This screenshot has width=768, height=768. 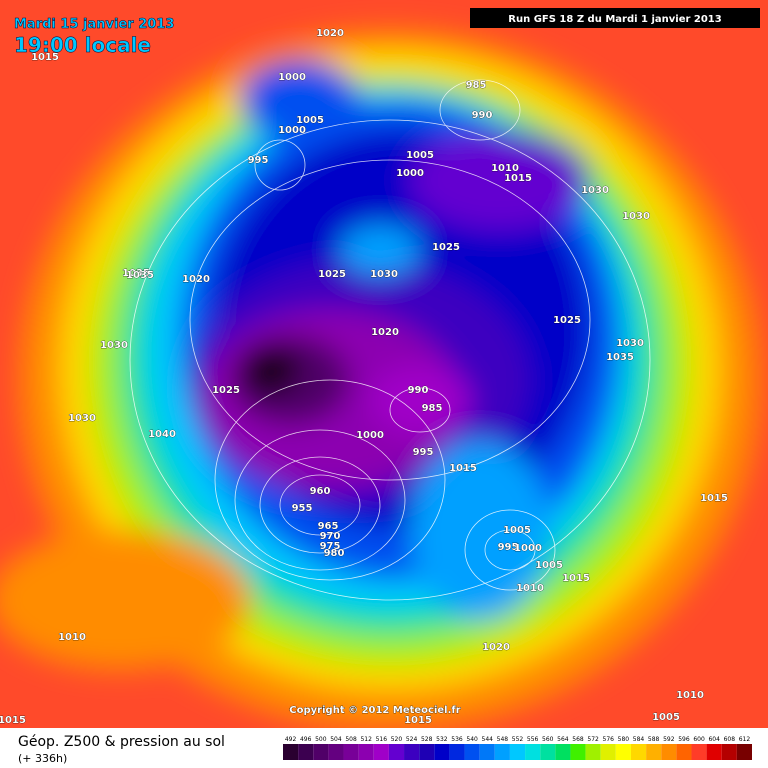 What do you see at coordinates (578, 739) in the screenshot?
I see `colorbar-label: 568` at bounding box center [578, 739].